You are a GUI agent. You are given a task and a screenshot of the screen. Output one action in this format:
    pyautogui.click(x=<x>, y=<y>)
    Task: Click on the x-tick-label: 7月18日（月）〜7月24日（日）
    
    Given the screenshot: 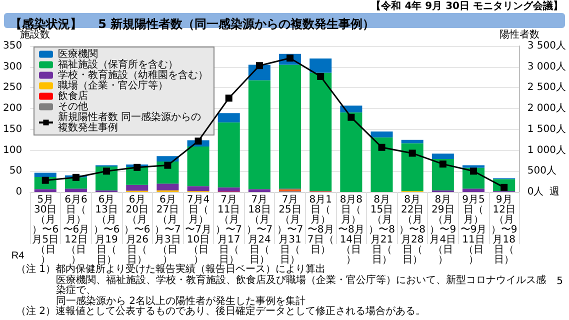 What is the action you would take?
    pyautogui.click(x=259, y=230)
    